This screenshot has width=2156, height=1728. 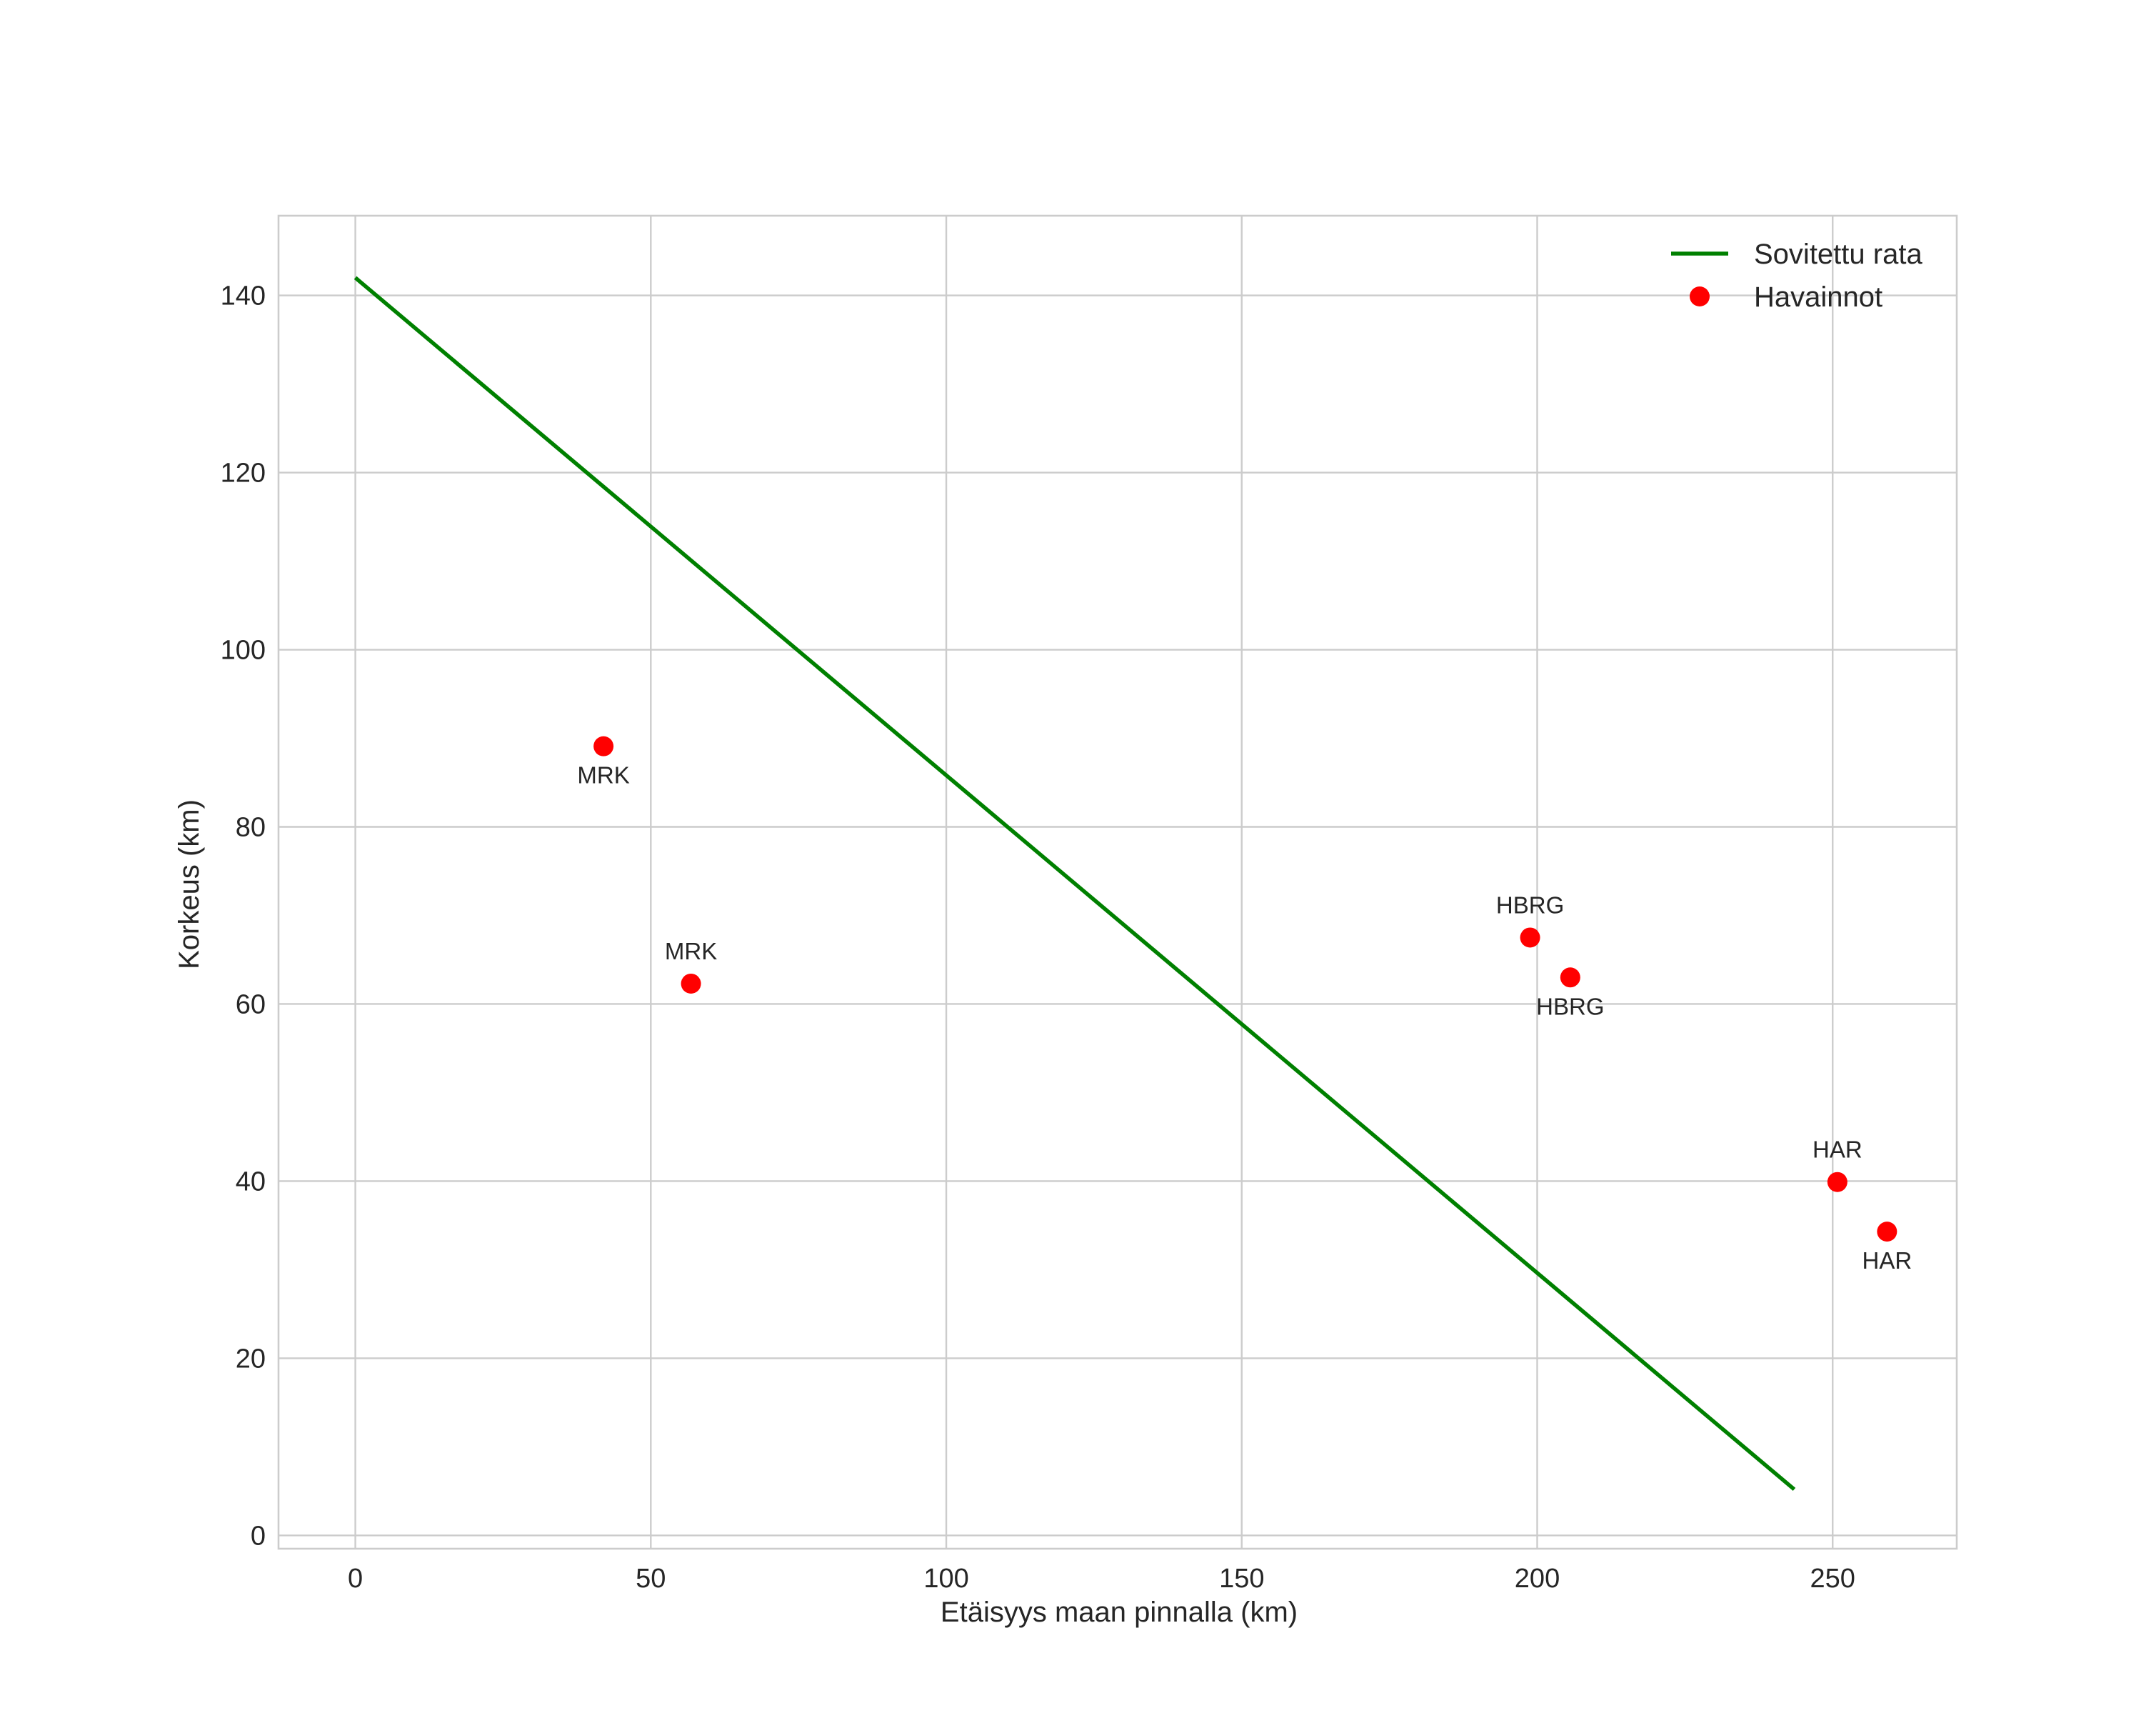 What do you see at coordinates (1833, 1579) in the screenshot?
I see `x-tick-label: 250` at bounding box center [1833, 1579].